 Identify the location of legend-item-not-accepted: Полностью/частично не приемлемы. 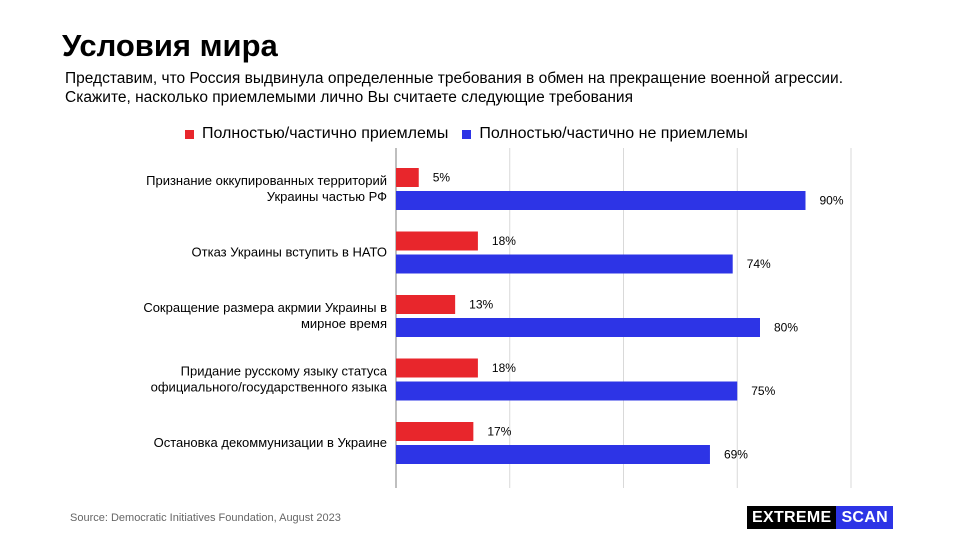
(605, 134).